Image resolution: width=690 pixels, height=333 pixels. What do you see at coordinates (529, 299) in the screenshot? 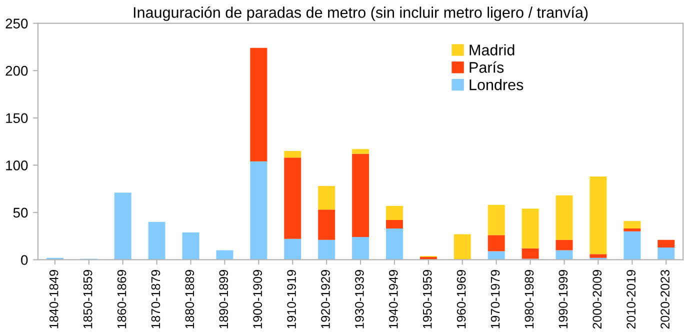
I see `x-tick-label: 1980-1989` at bounding box center [529, 299].